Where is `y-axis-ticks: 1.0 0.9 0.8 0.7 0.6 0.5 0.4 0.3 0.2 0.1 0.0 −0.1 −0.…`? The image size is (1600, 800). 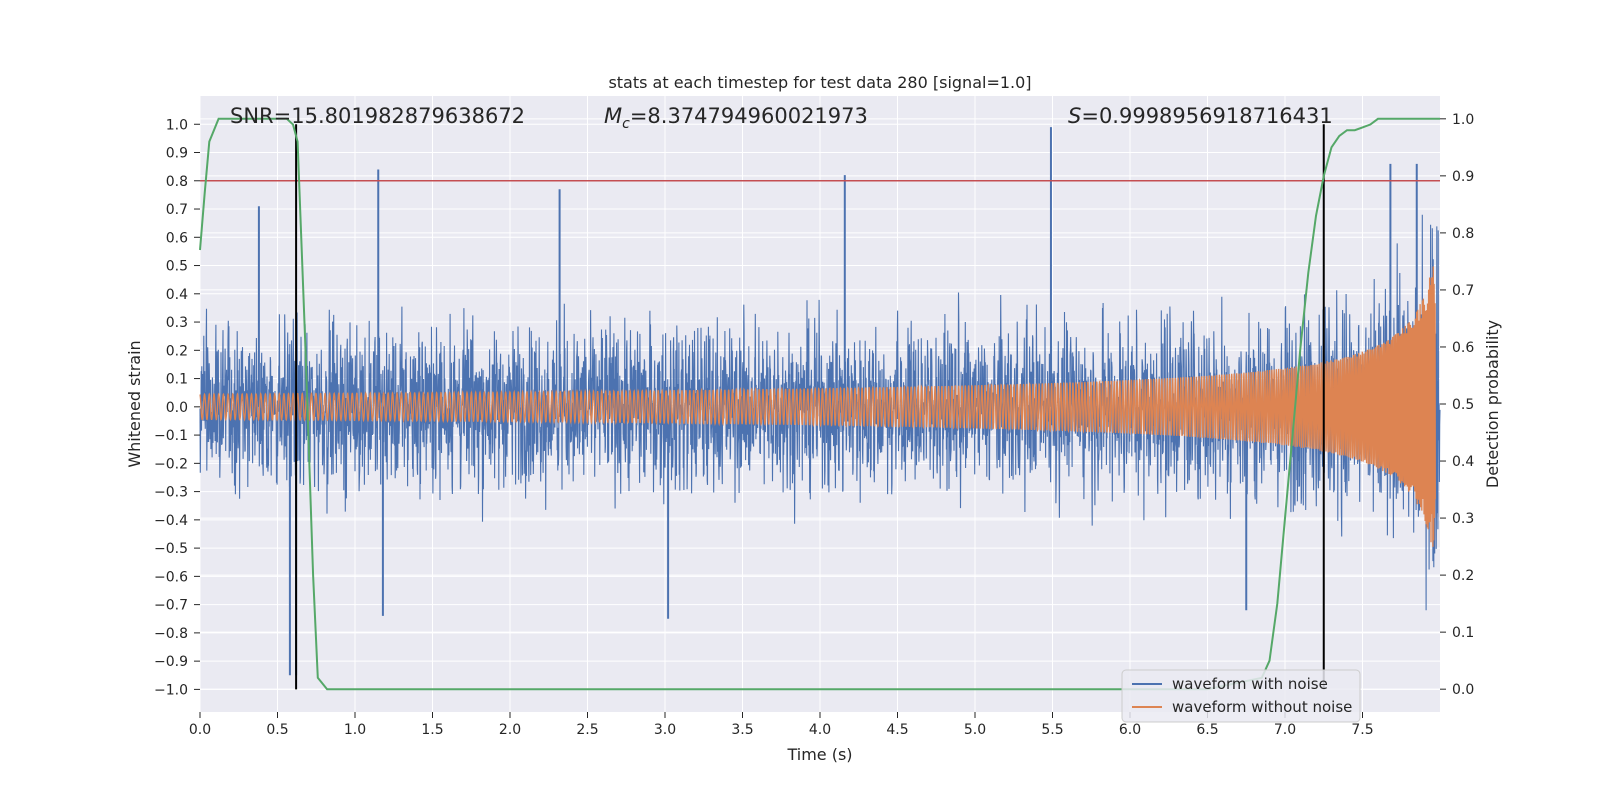 y-axis-ticks: 1.0 0.9 0.8 0.7 0.6 0.5 0.4 0.3 0.2 0.1 0.0 −0.1 −0.… is located at coordinates (177, 407).